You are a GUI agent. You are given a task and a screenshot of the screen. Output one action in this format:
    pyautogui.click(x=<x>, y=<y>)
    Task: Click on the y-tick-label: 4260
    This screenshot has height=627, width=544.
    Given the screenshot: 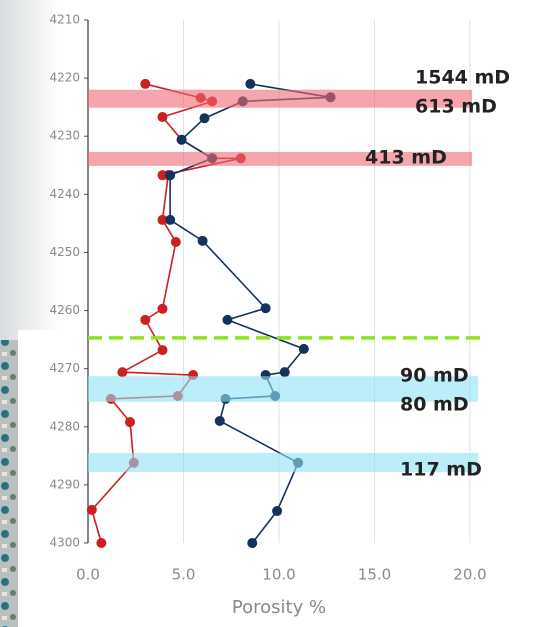 What is the action you would take?
    pyautogui.click(x=64, y=310)
    